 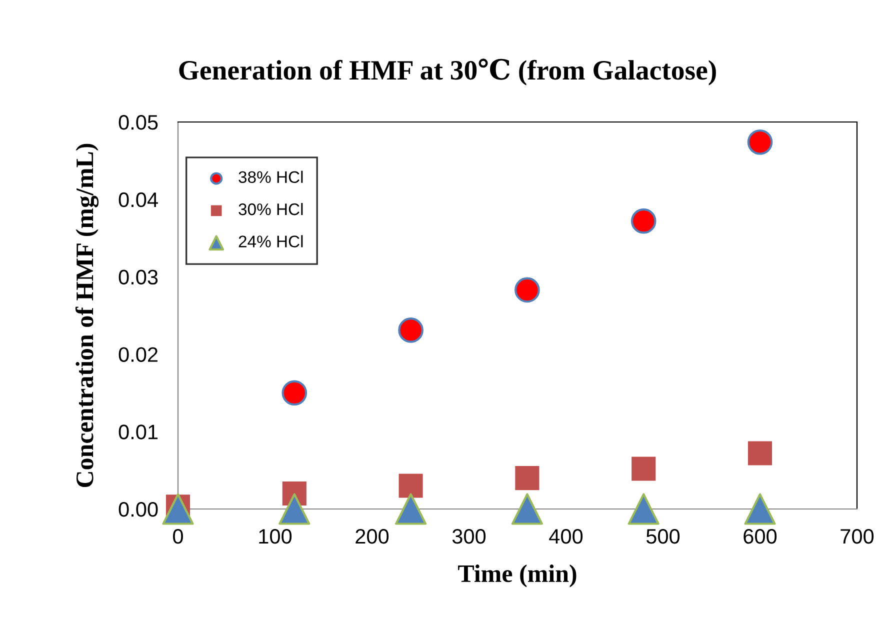 I want to click on x-axis-title: Time (min), so click(x=517, y=576).